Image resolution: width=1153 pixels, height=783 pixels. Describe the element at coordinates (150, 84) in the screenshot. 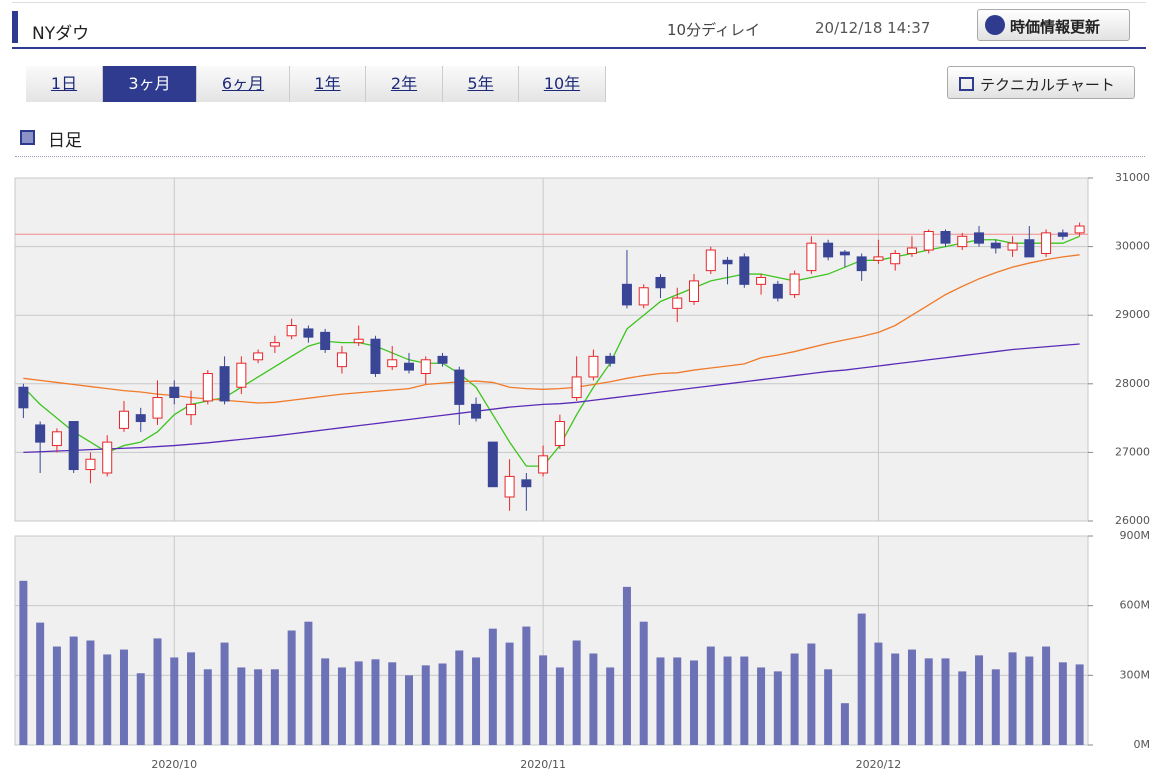

I see `range-tab: 3ヶ月` at that location.